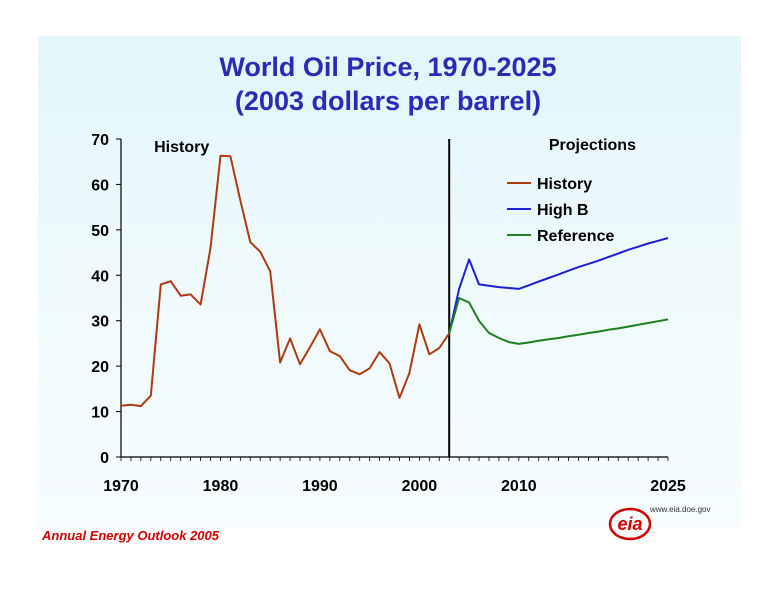 This screenshot has height=600, width=776. I want to click on y-tick-label: 20, so click(100, 367).